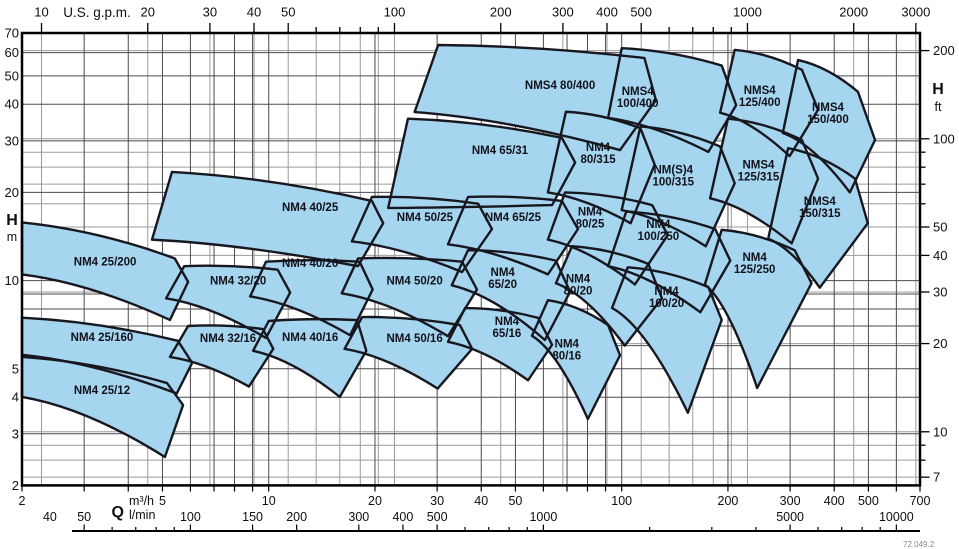 The width and height of the screenshot is (959, 549). What do you see at coordinates (310, 338) in the screenshot?
I see `region-label-nm4-40-16: NM4 40/16` at bounding box center [310, 338].